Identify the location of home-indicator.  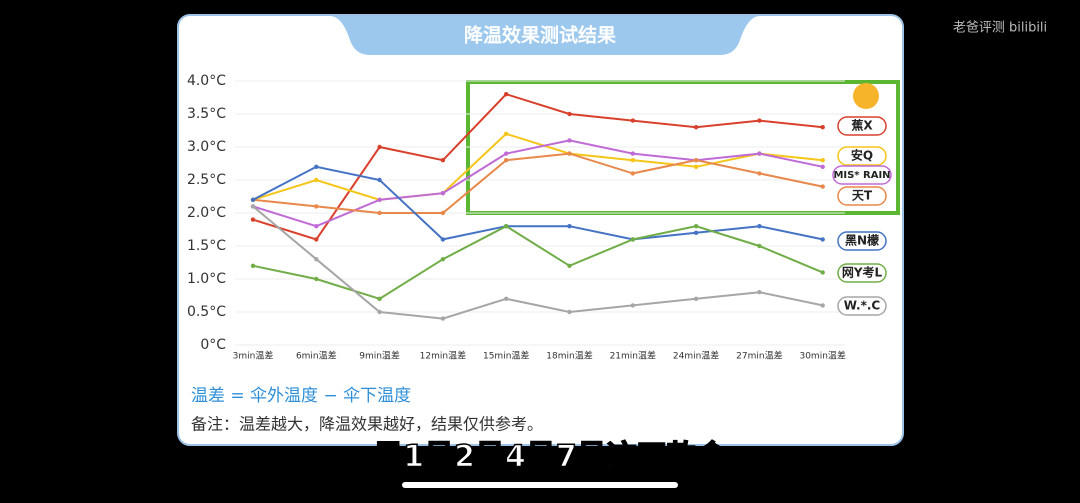
(540, 485).